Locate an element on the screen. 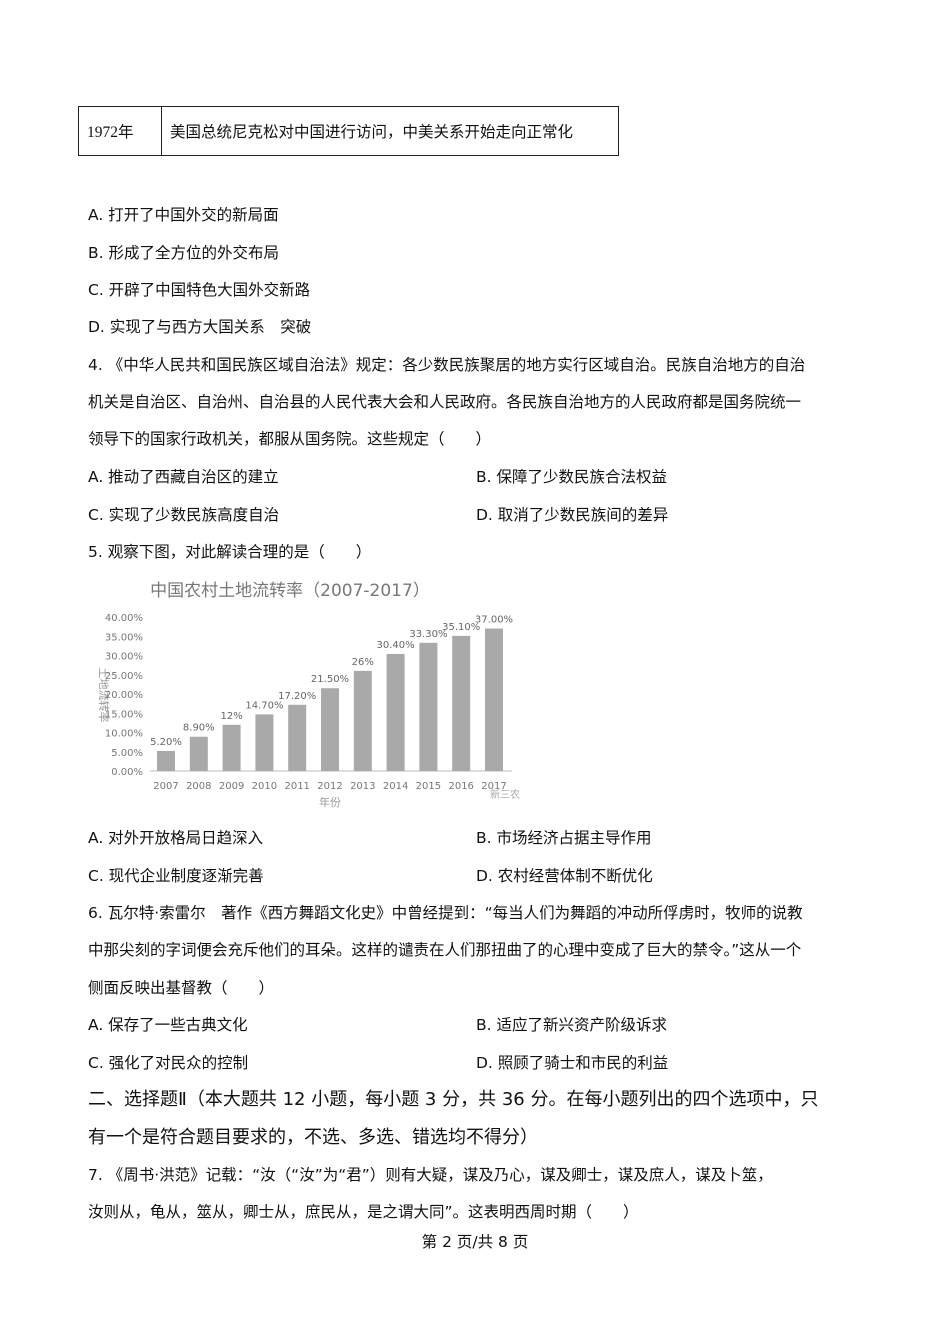 The width and height of the screenshot is (950, 1344). bar-2016 is located at coordinates (461, 703).